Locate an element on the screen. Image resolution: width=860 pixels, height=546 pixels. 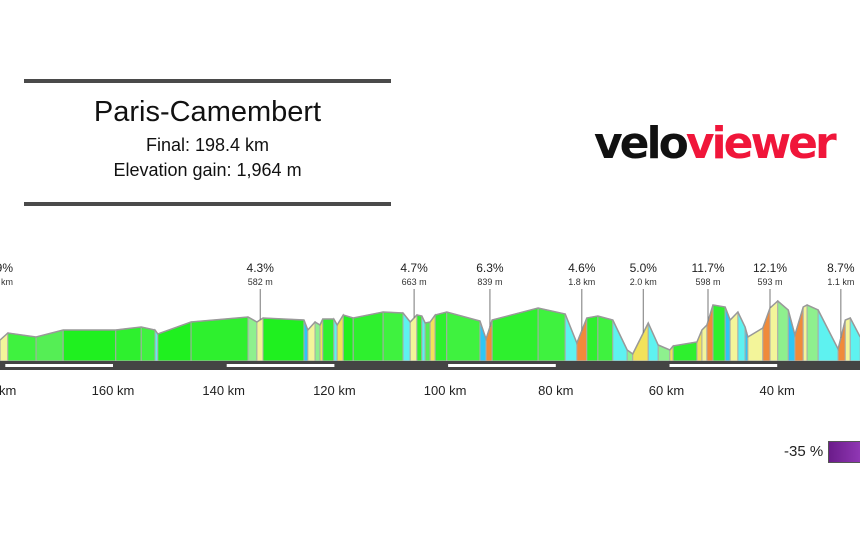
logo-part-1: velo is located at coordinates (641, 143).